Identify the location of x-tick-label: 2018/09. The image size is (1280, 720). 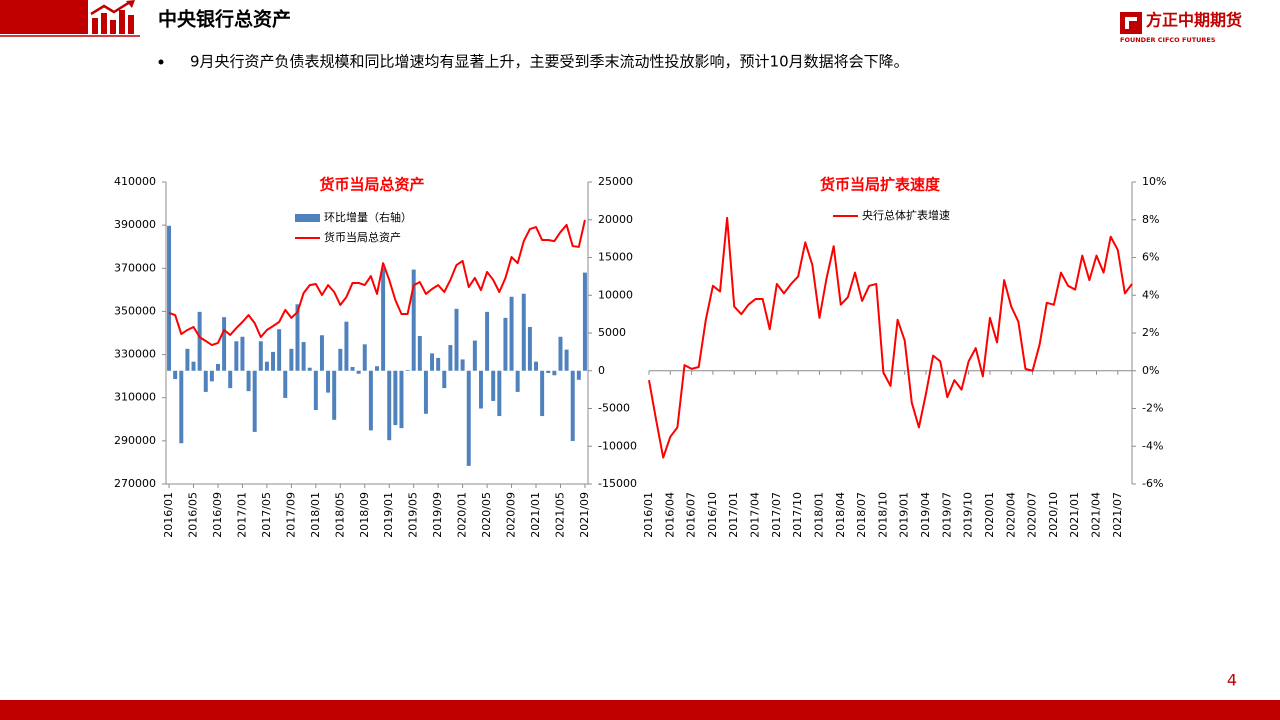
(364, 515).